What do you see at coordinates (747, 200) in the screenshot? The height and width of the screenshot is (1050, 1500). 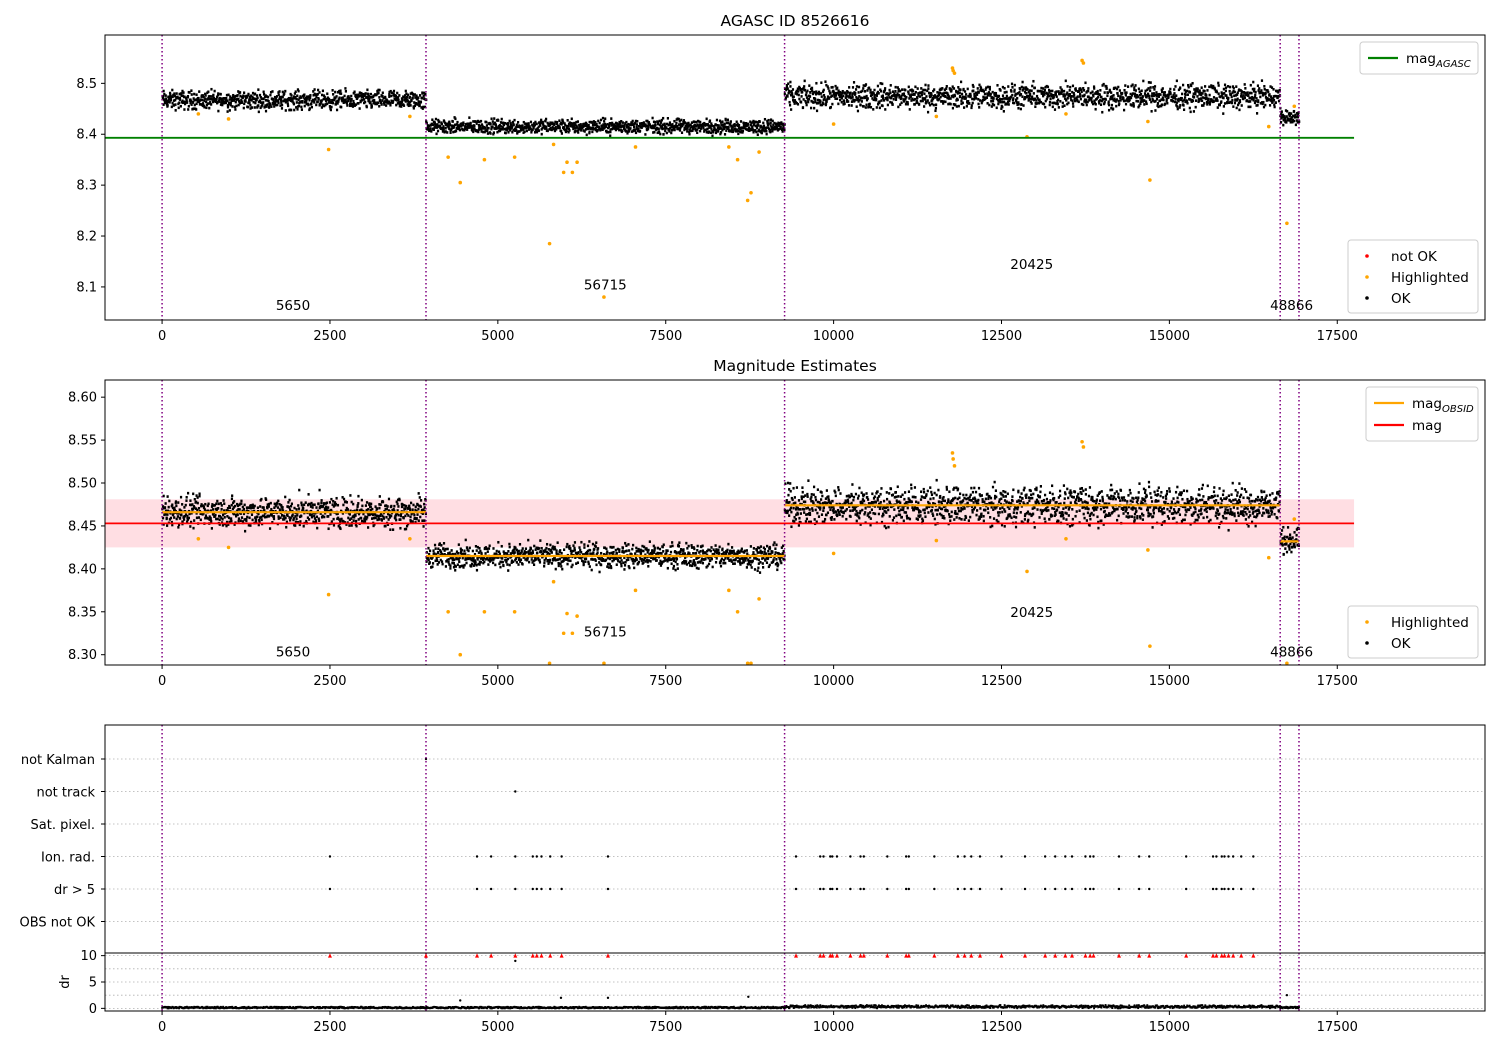 I see `highlighted-point` at bounding box center [747, 200].